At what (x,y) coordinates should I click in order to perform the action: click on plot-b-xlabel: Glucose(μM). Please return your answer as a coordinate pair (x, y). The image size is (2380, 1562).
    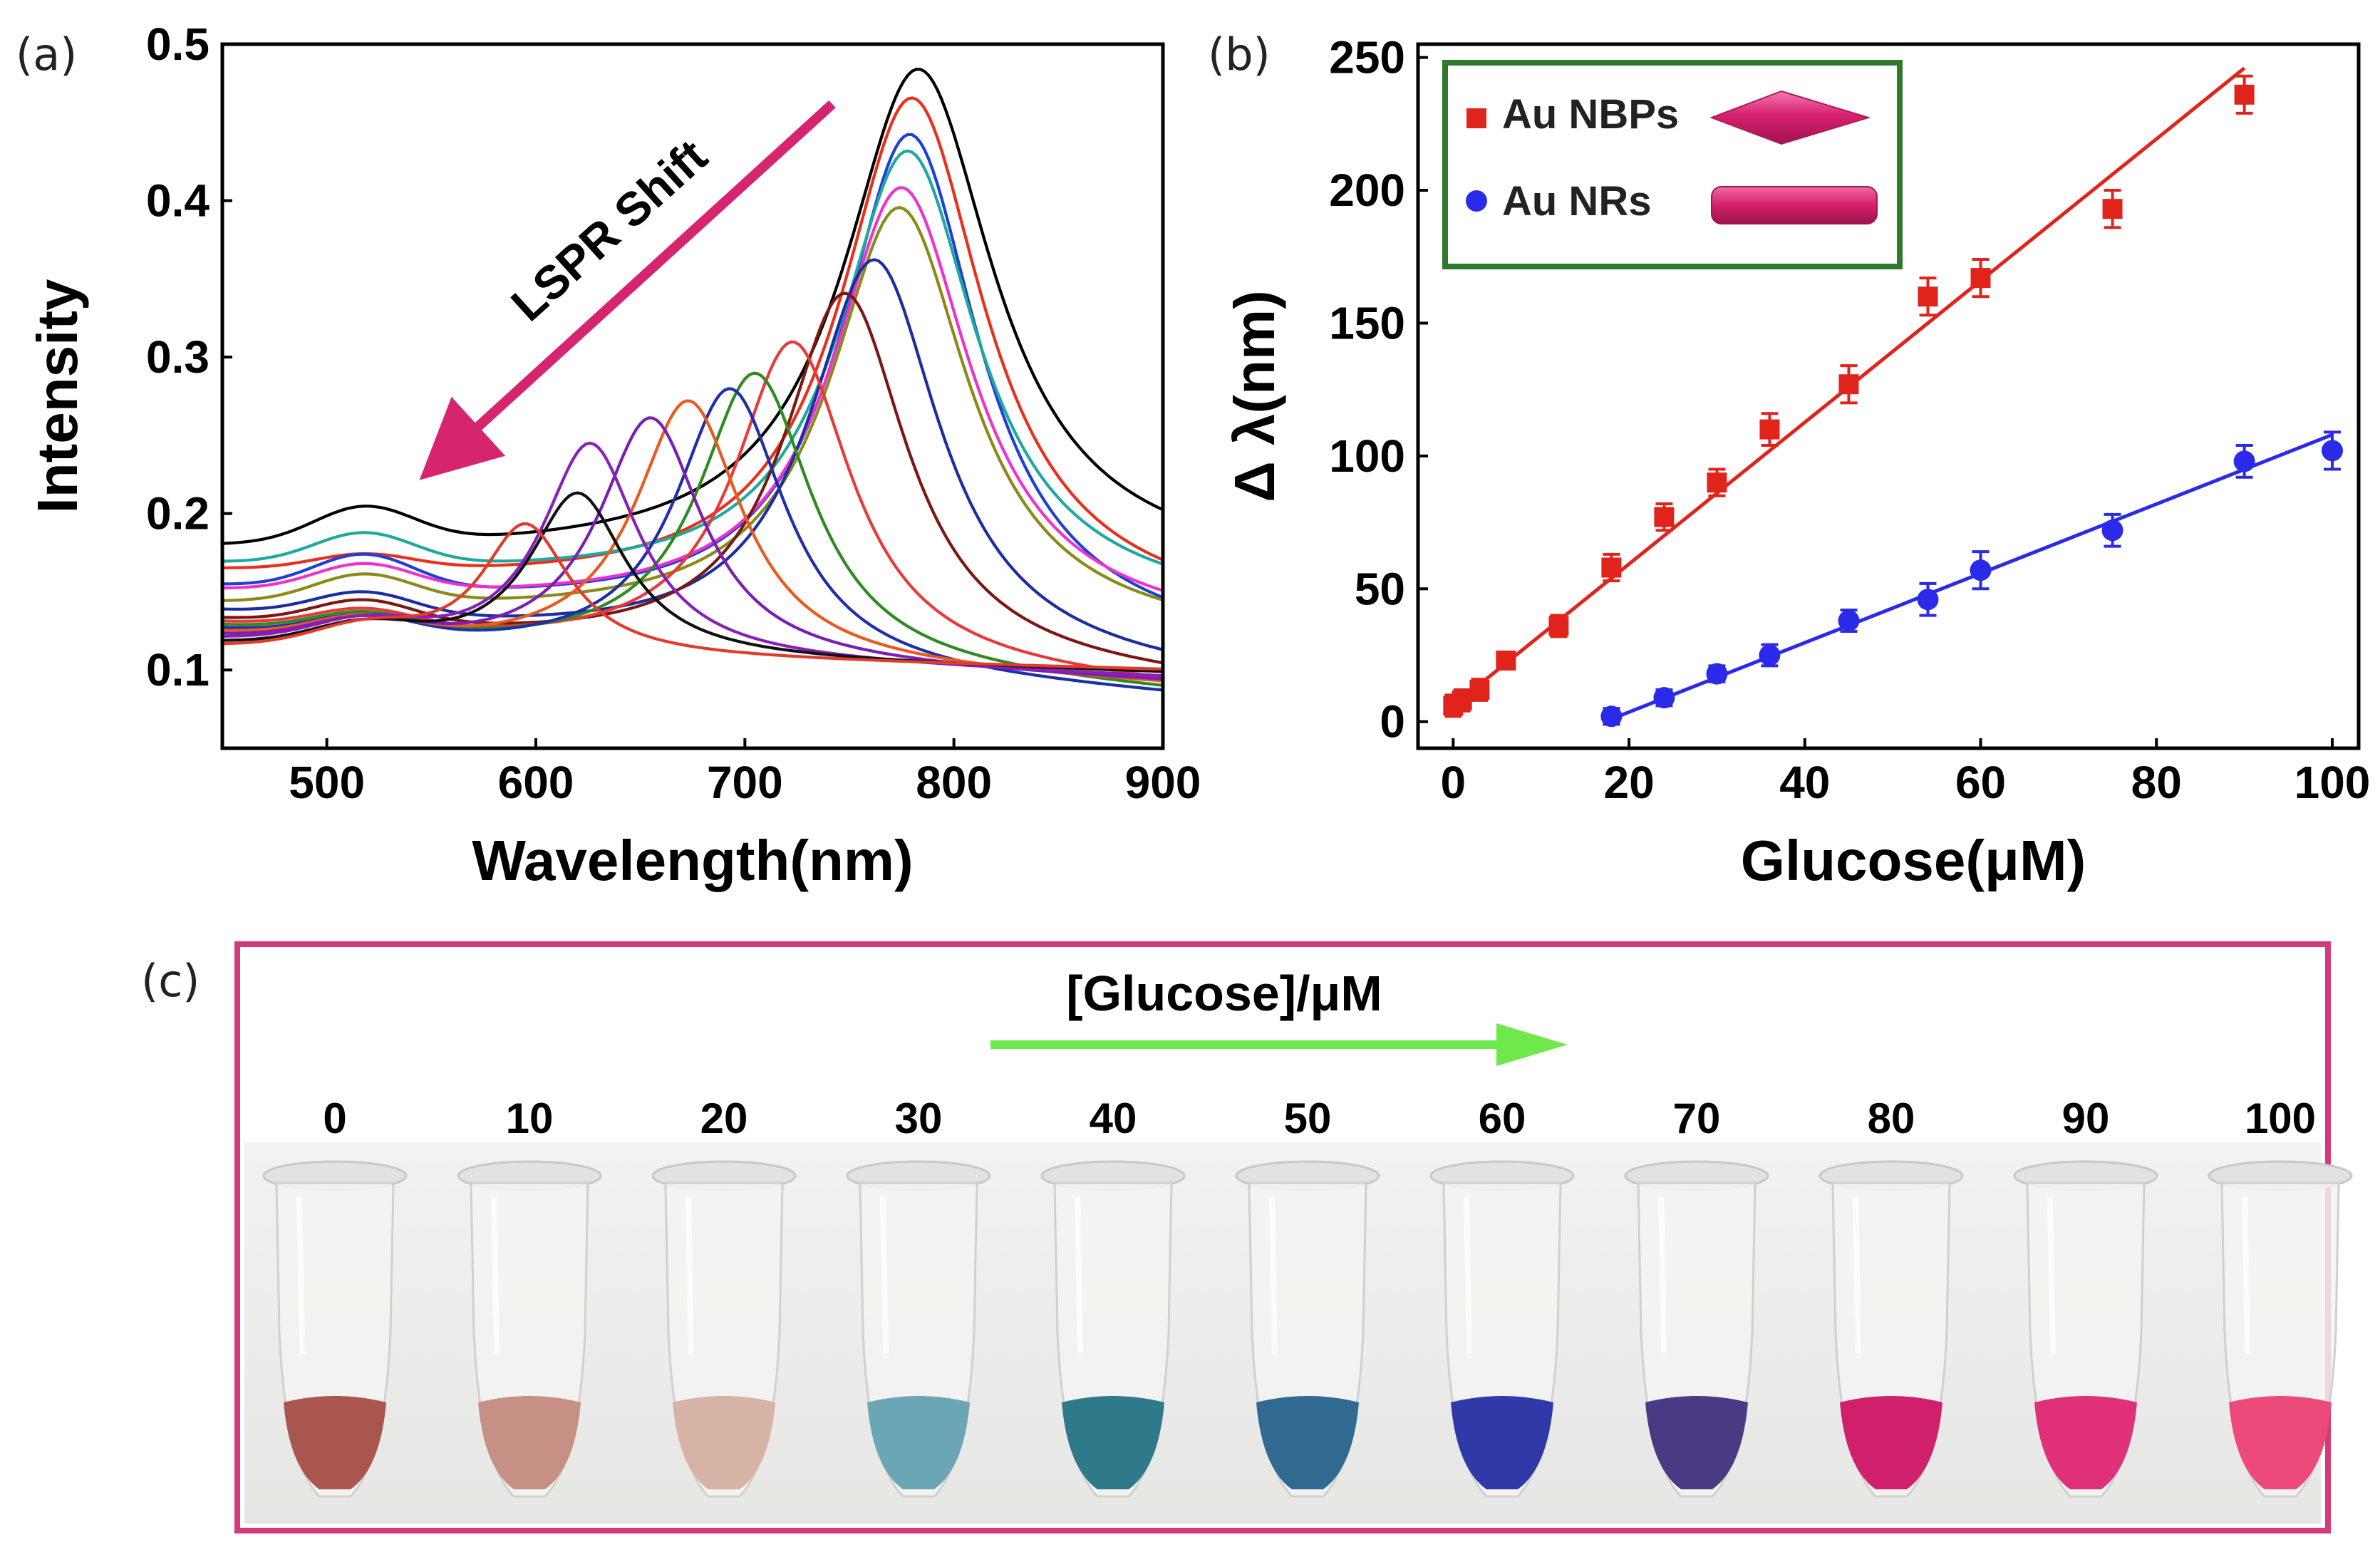
    Looking at the image, I should click on (1913, 860).